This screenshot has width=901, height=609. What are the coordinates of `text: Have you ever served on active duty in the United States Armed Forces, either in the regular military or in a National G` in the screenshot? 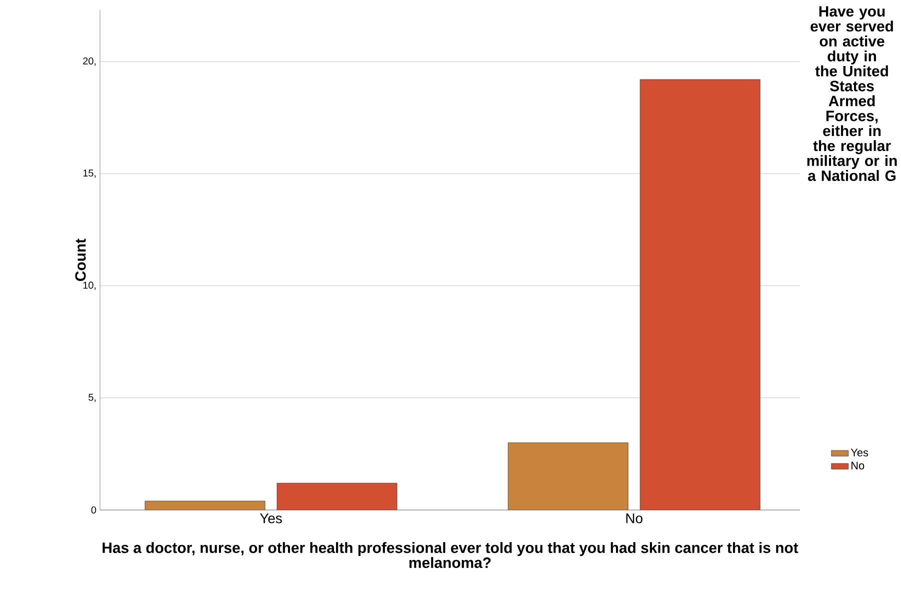 It's located at (852, 93).